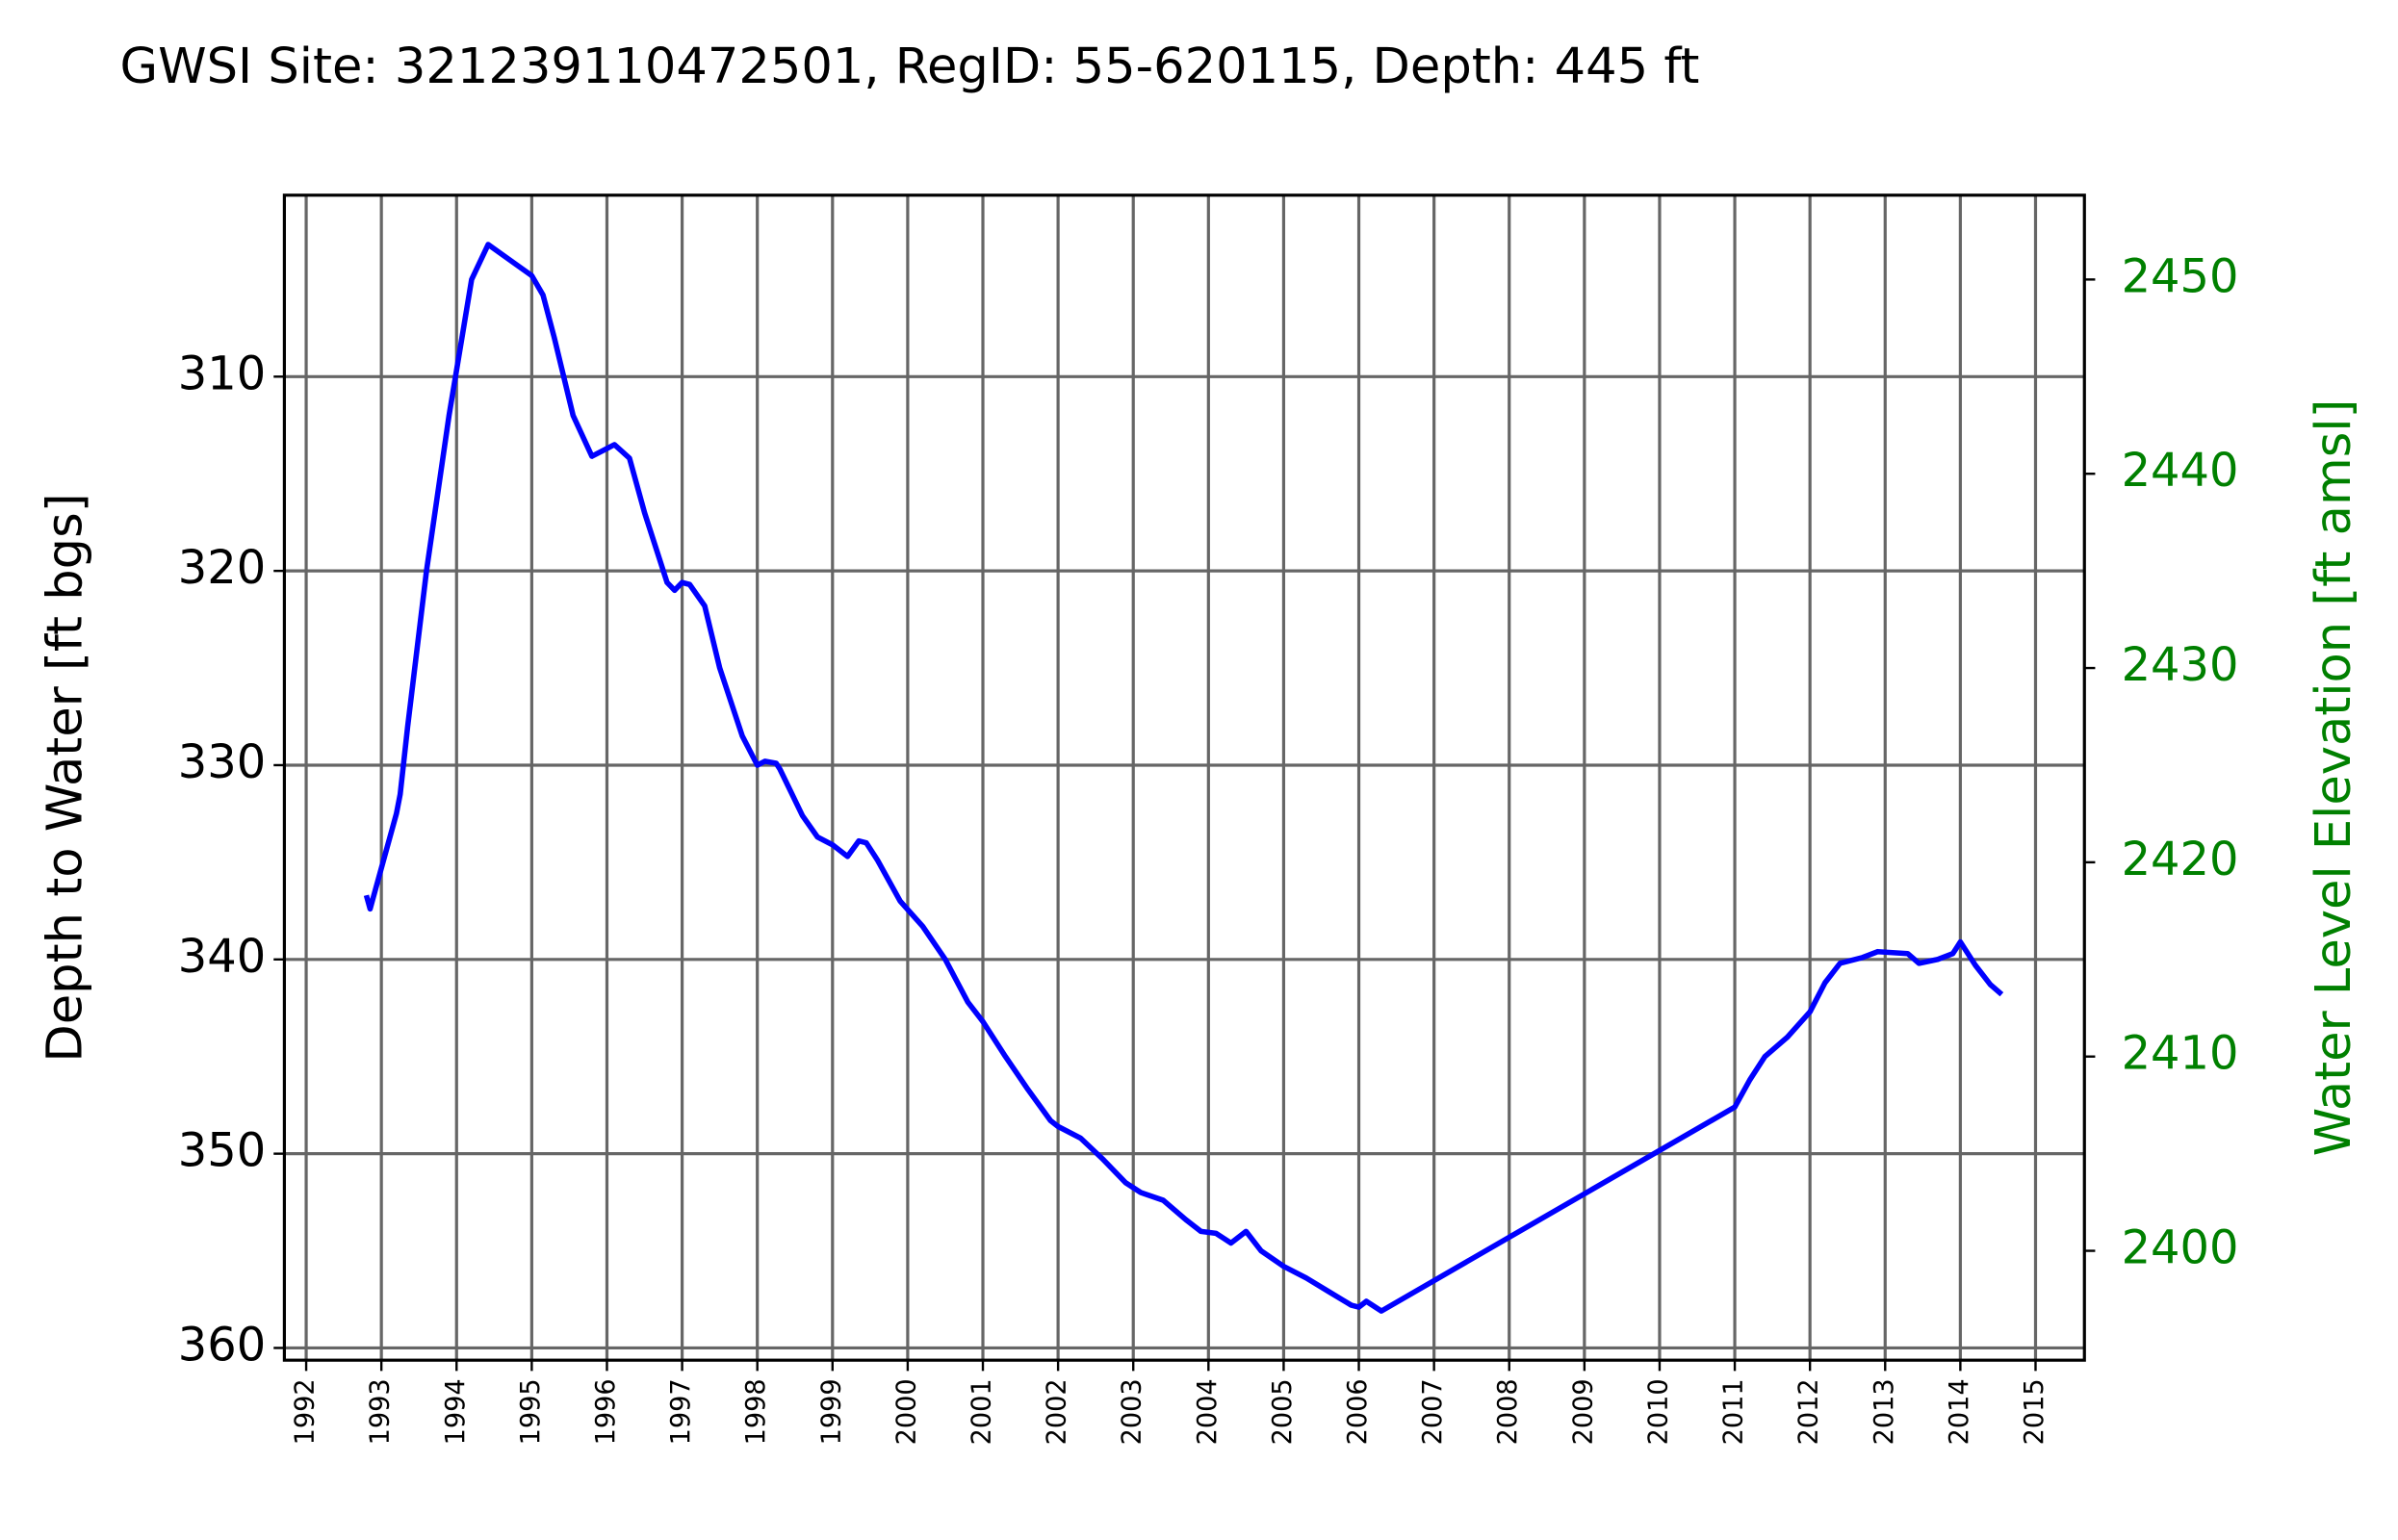  What do you see at coordinates (2180, 471) in the screenshot?
I see `y2-tick-label: 2440` at bounding box center [2180, 471].